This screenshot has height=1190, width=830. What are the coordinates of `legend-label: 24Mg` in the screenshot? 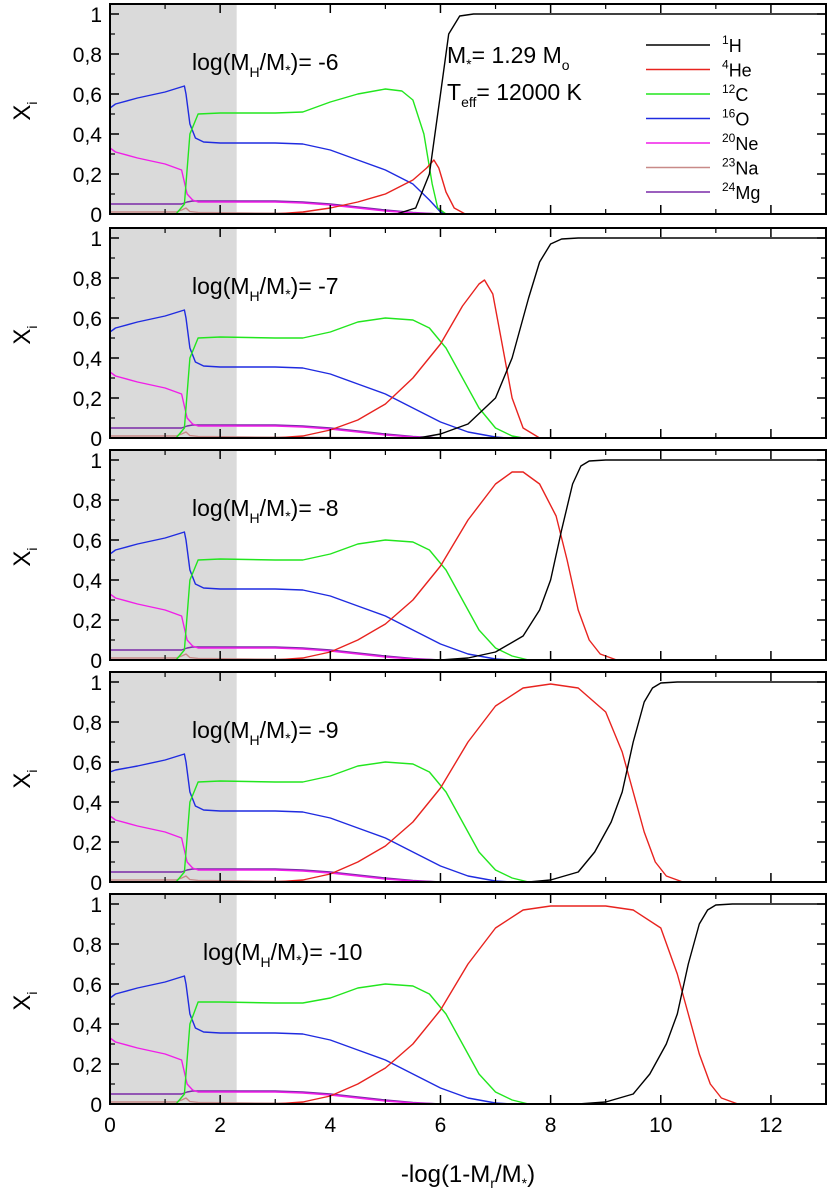 It's located at (741, 191).